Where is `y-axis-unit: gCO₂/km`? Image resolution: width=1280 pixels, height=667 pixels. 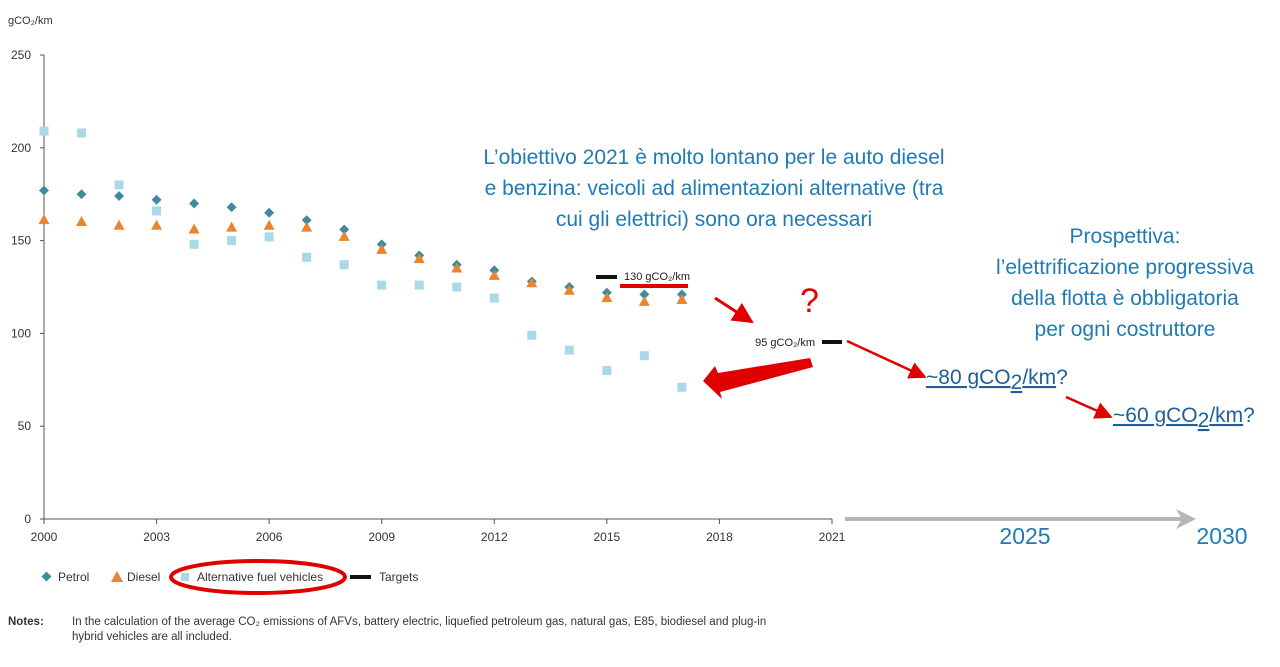
y-axis-unit: gCO₂/km is located at coordinates (30, 21).